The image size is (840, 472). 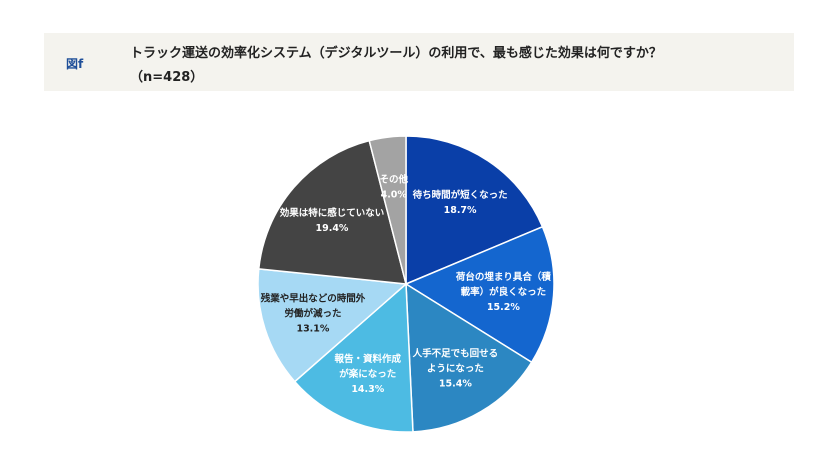 I want to click on slice-value-label: 15.2%, so click(x=503, y=306).